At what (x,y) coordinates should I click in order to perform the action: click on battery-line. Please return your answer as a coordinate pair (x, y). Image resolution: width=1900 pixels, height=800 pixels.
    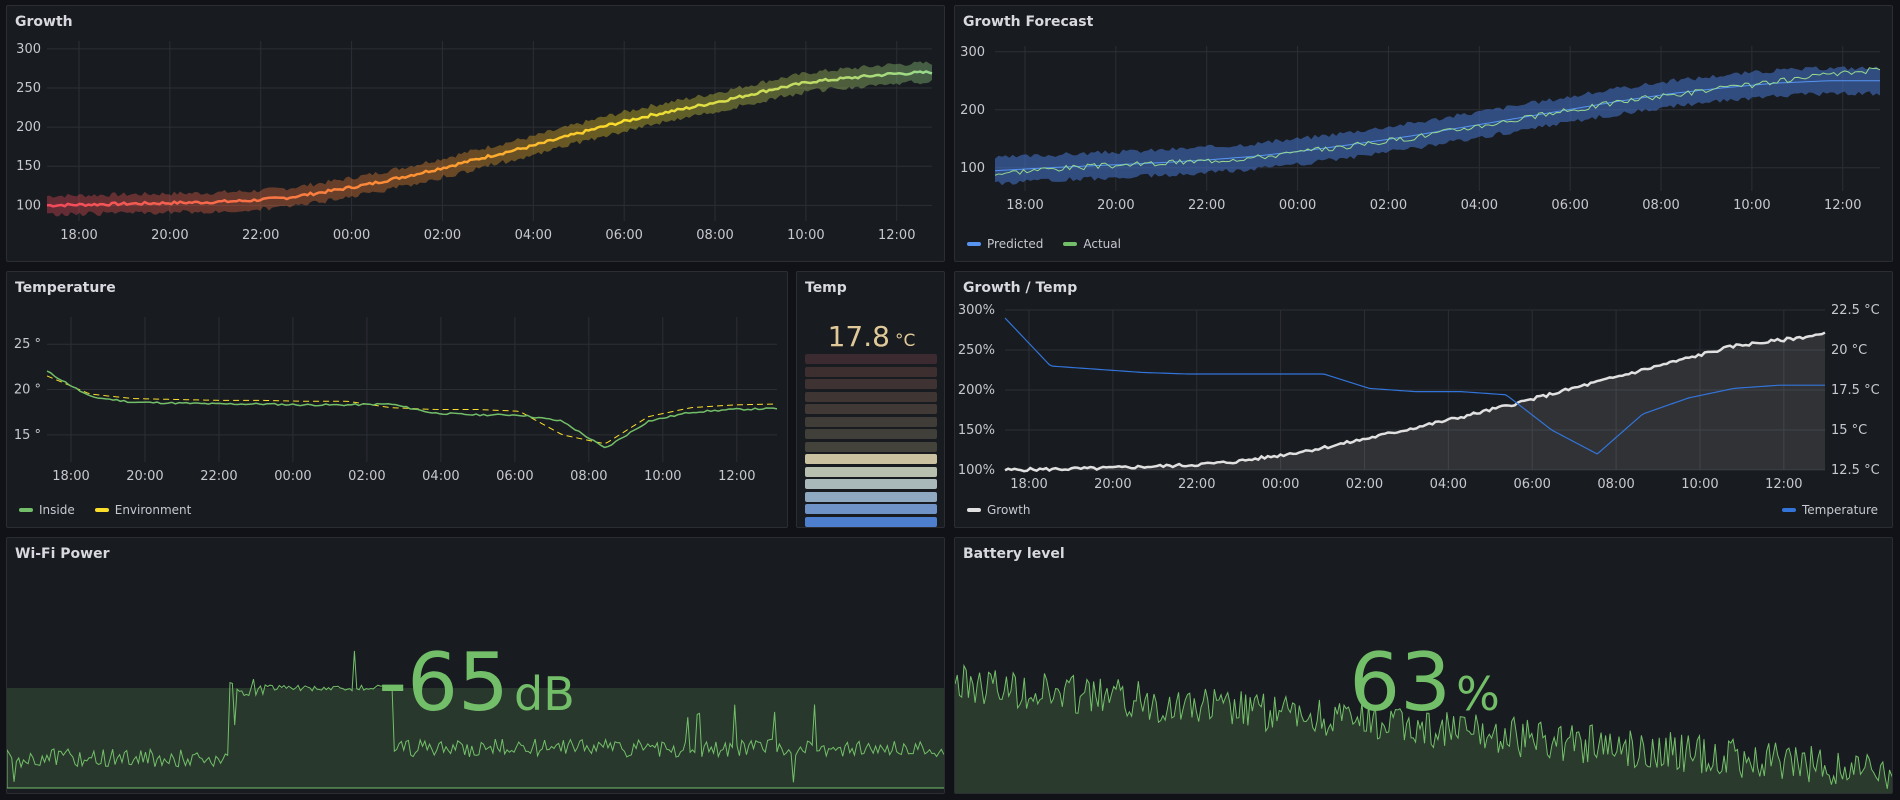
    Looking at the image, I should click on (1423, 726).